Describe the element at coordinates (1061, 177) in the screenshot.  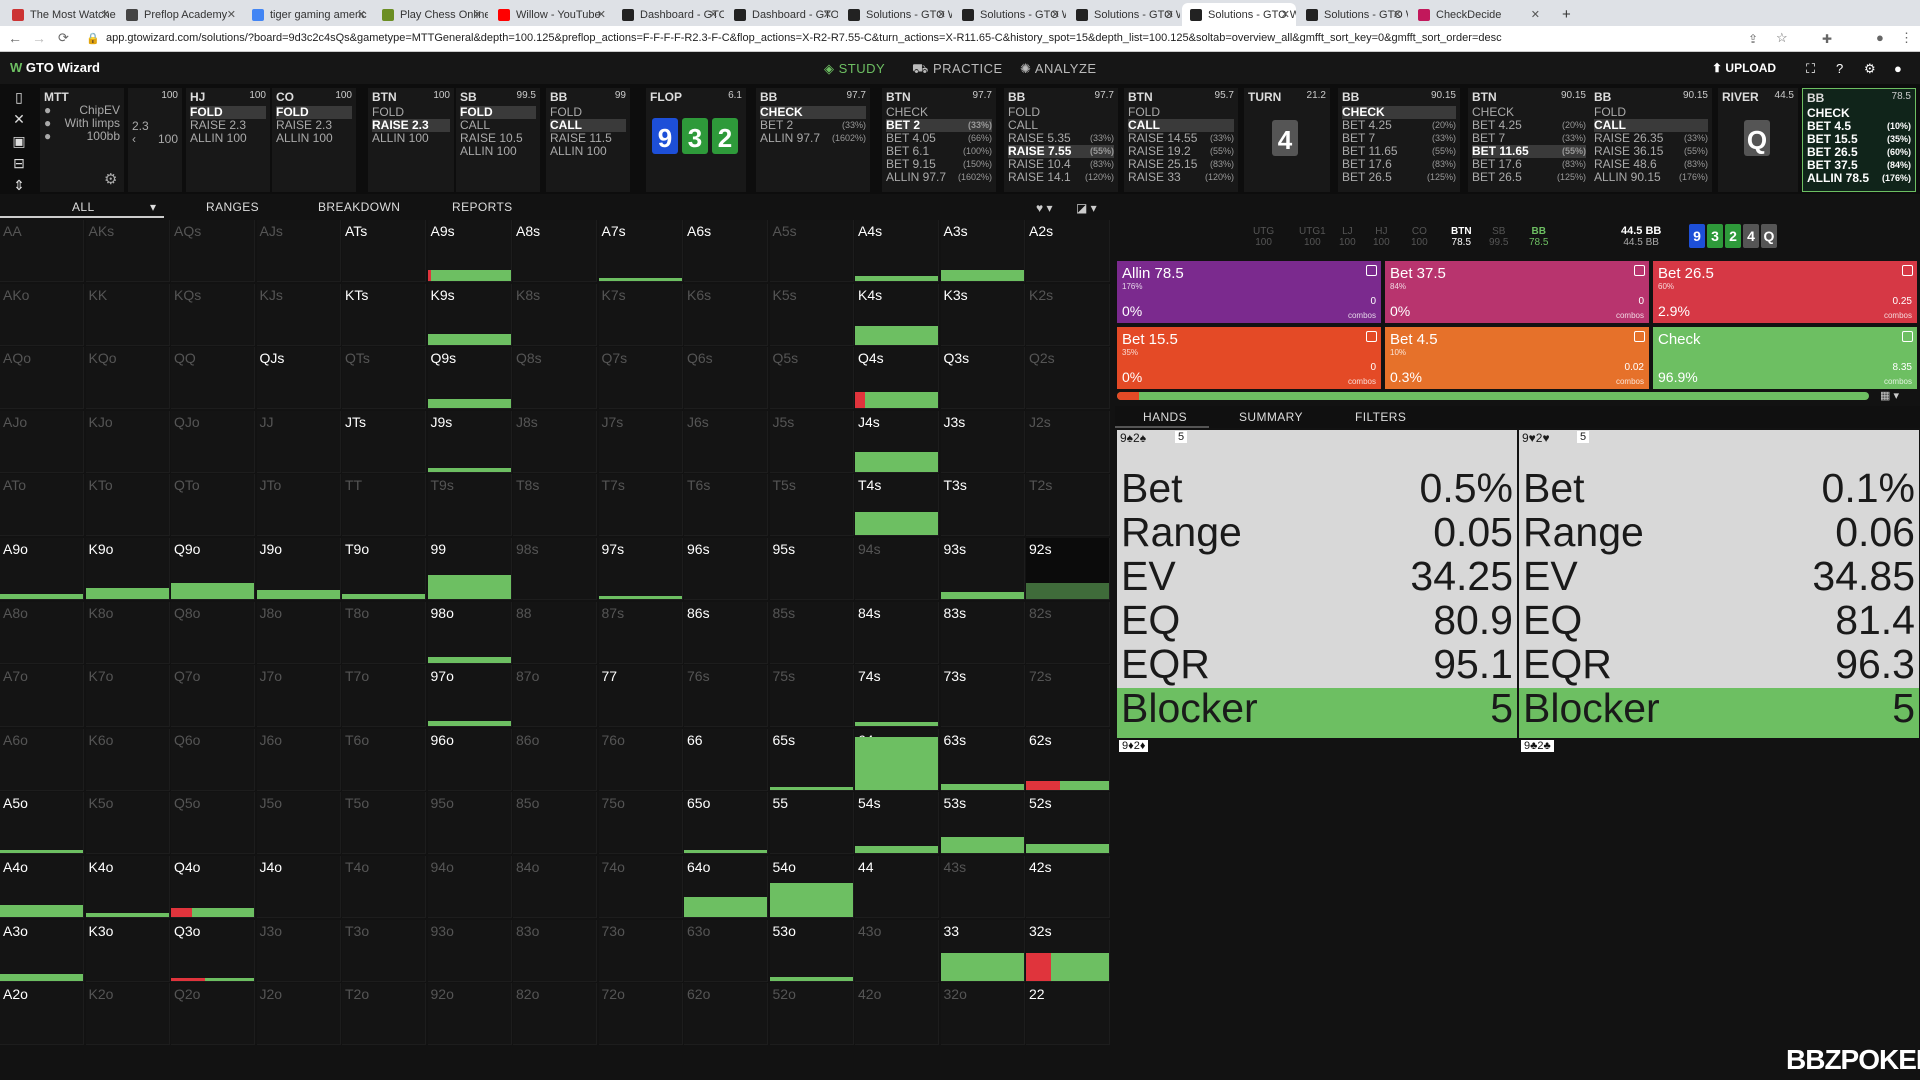
I see `strip-action-option: RAISE 14.1 (120%)` at that location.